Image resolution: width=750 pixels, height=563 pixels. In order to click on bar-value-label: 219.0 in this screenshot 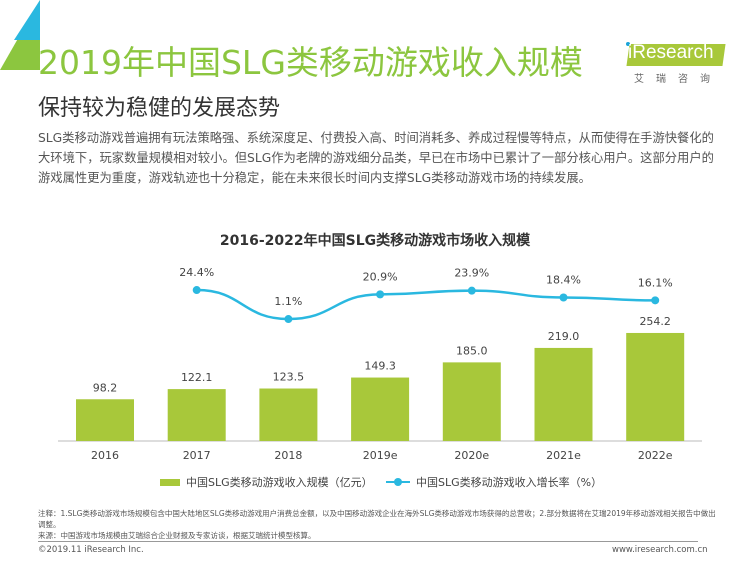, I will do `click(564, 336)`.